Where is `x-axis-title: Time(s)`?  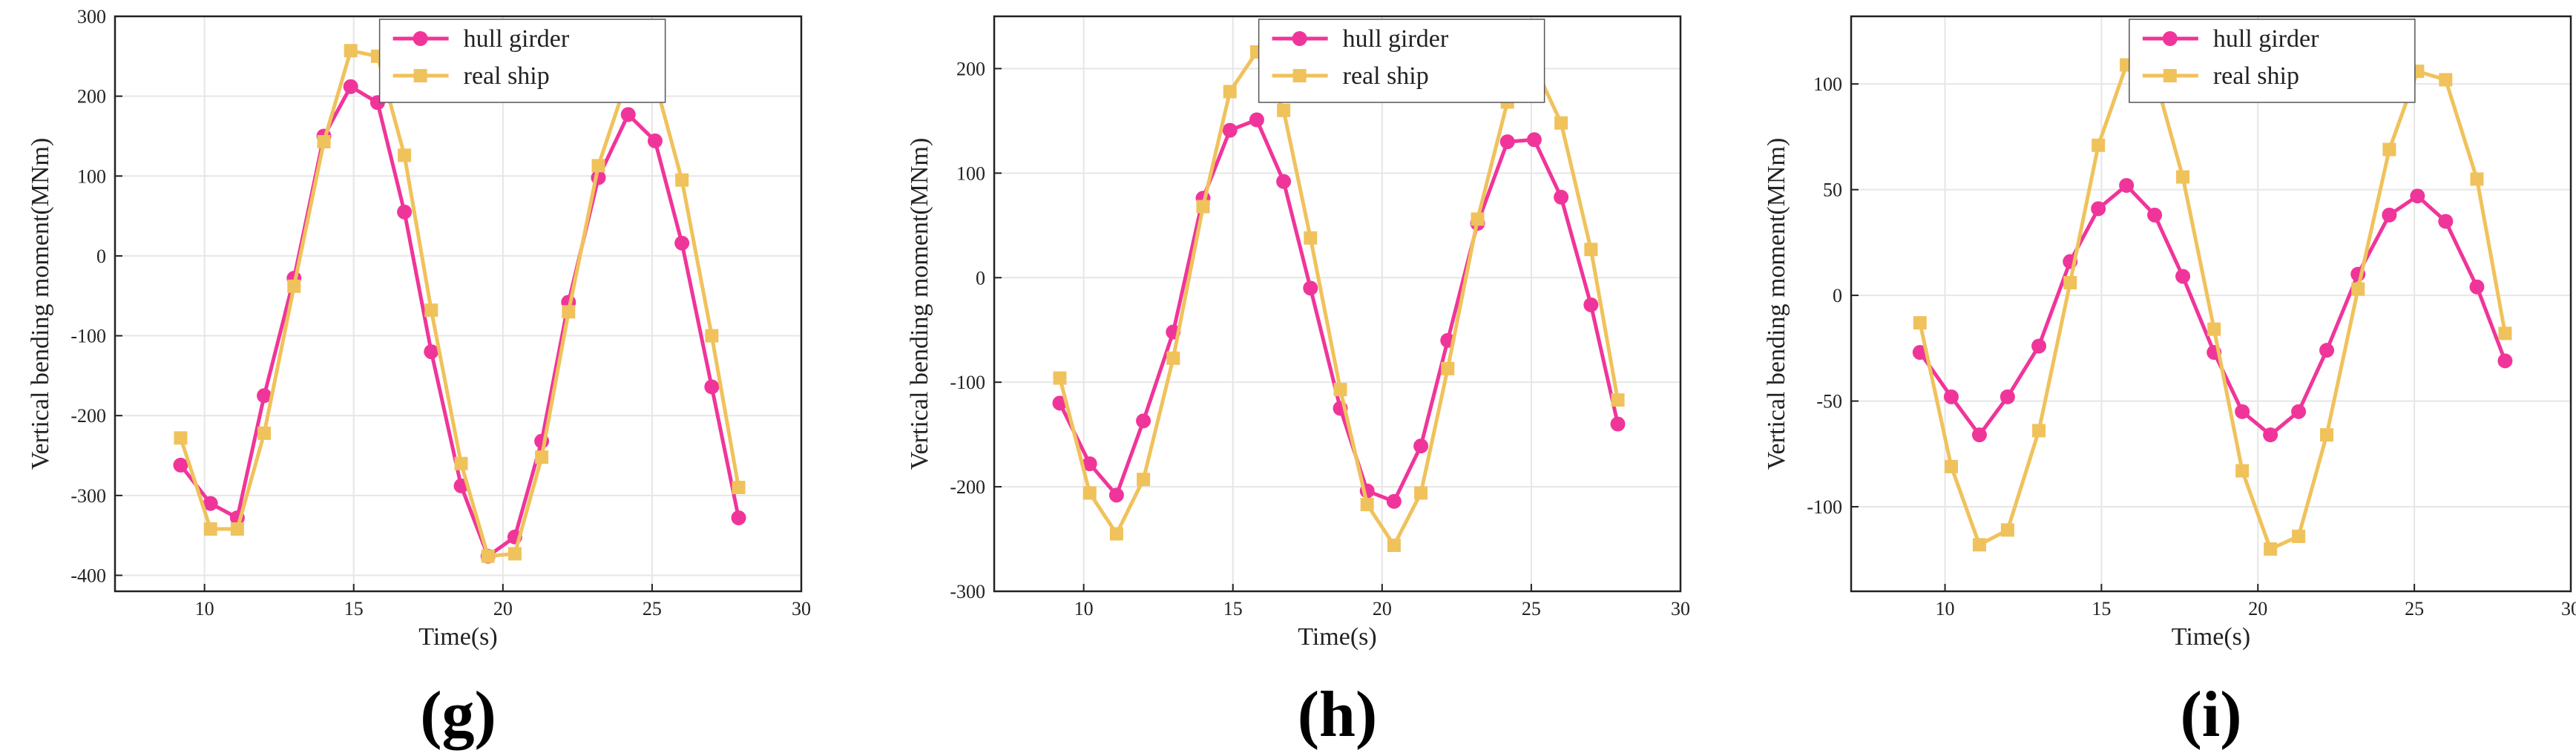 x-axis-title: Time(s) is located at coordinates (458, 637).